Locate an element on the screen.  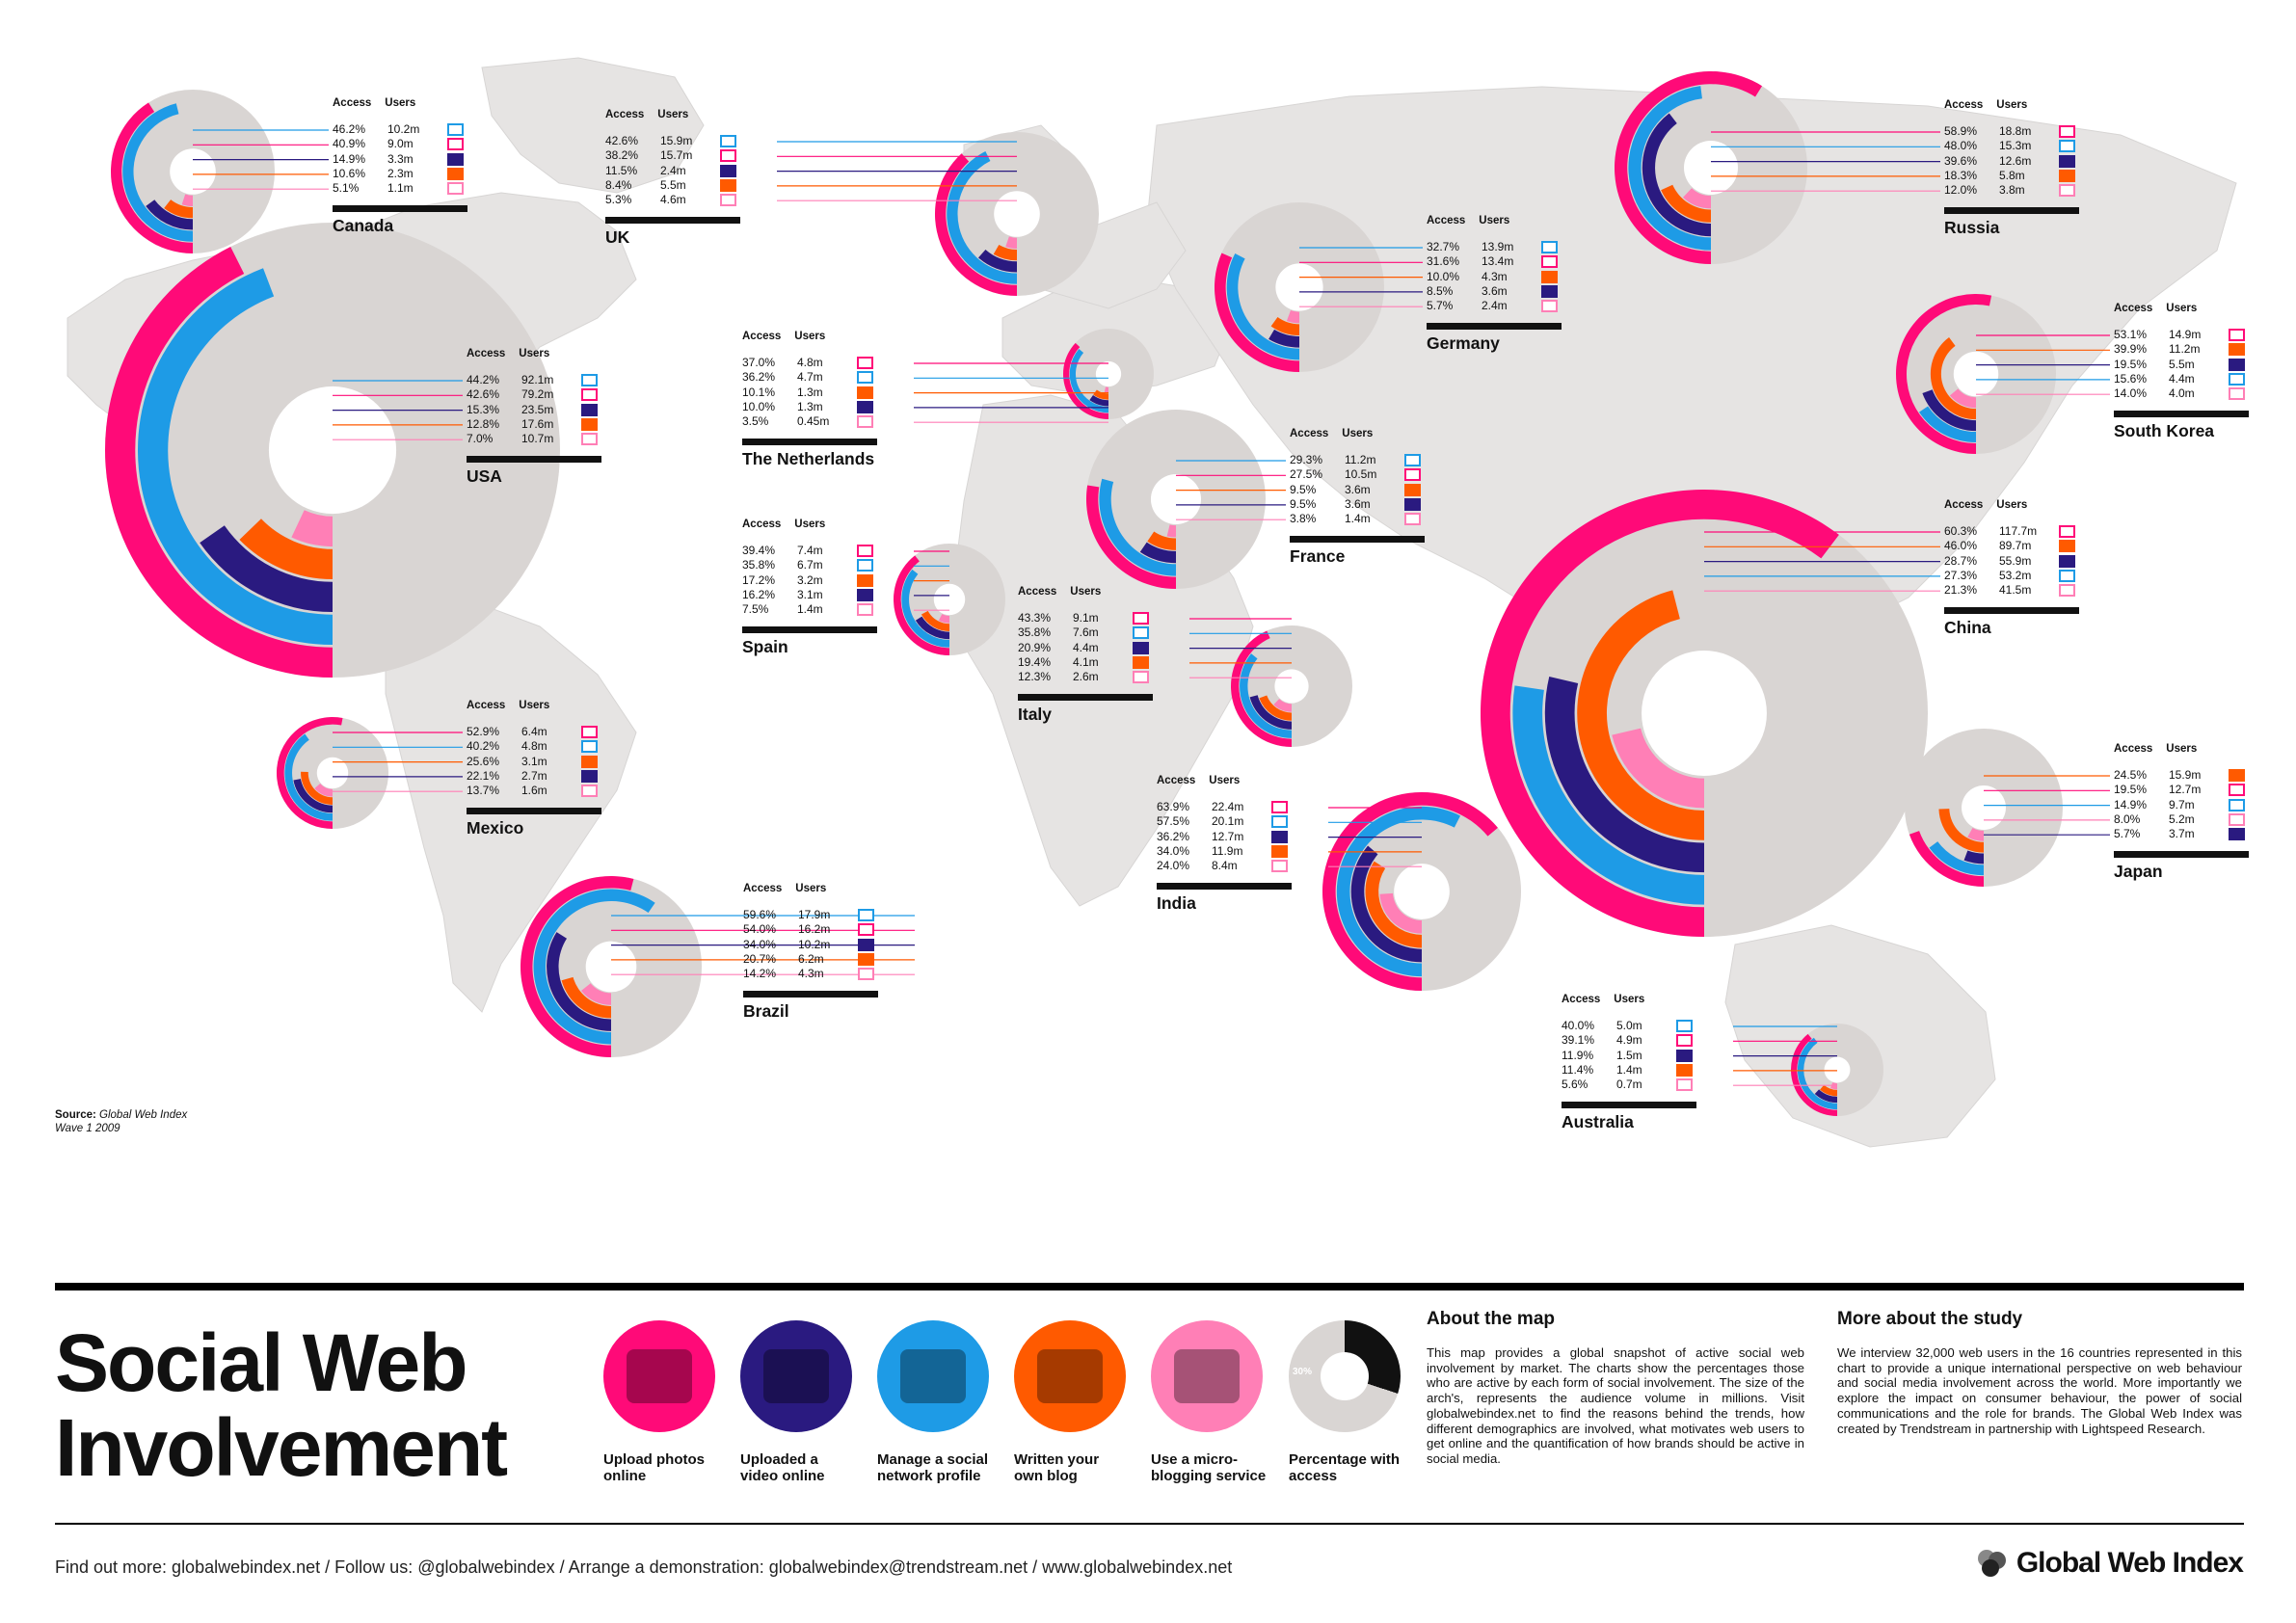
access-value: 10.1% is located at coordinates (759, 392).